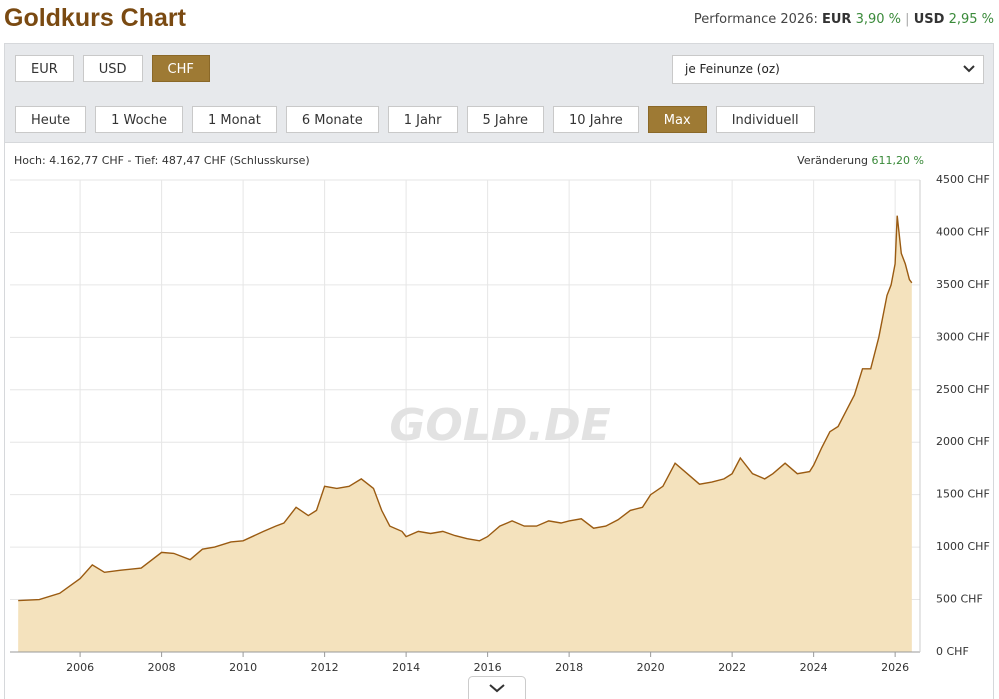 This screenshot has width=999, height=699. I want to click on button: Max, so click(677, 119).